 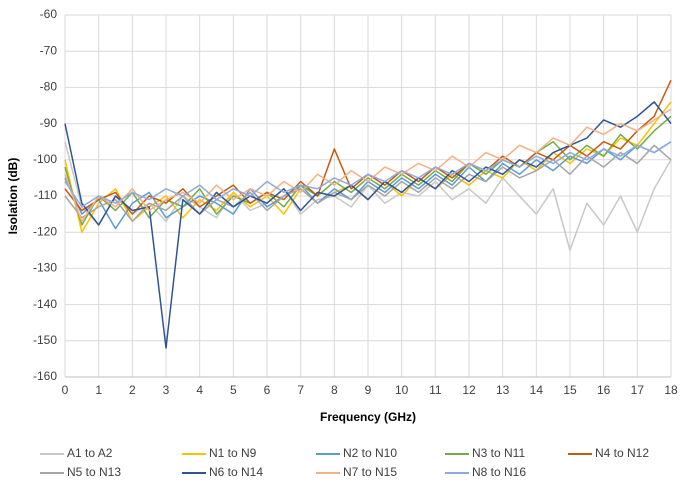 What do you see at coordinates (199, 390) in the screenshot?
I see `x-tick-label: 4` at bounding box center [199, 390].